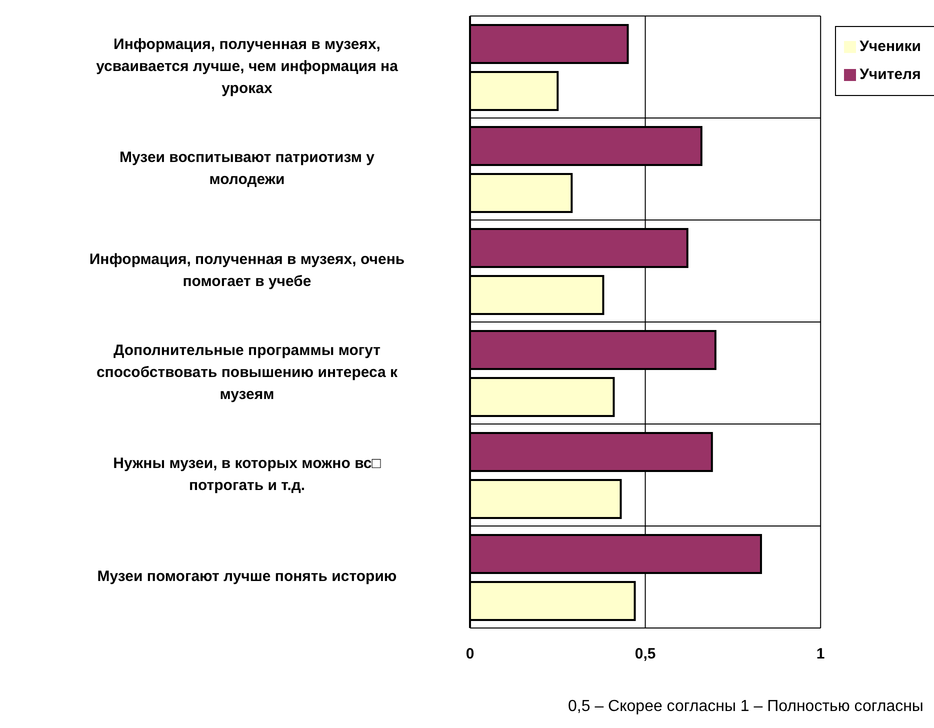 This screenshot has height=728, width=934. Describe the element at coordinates (890, 46) in the screenshot. I see `legend-label: Ученики` at that location.